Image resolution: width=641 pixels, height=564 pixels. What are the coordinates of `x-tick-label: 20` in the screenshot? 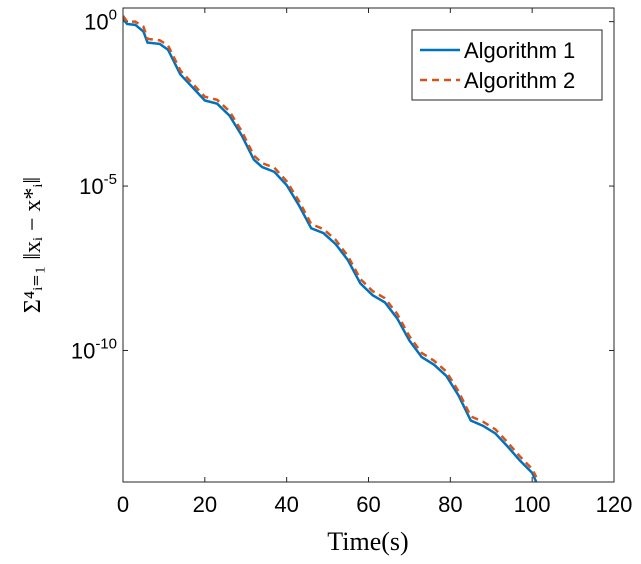 It's located at (205, 504).